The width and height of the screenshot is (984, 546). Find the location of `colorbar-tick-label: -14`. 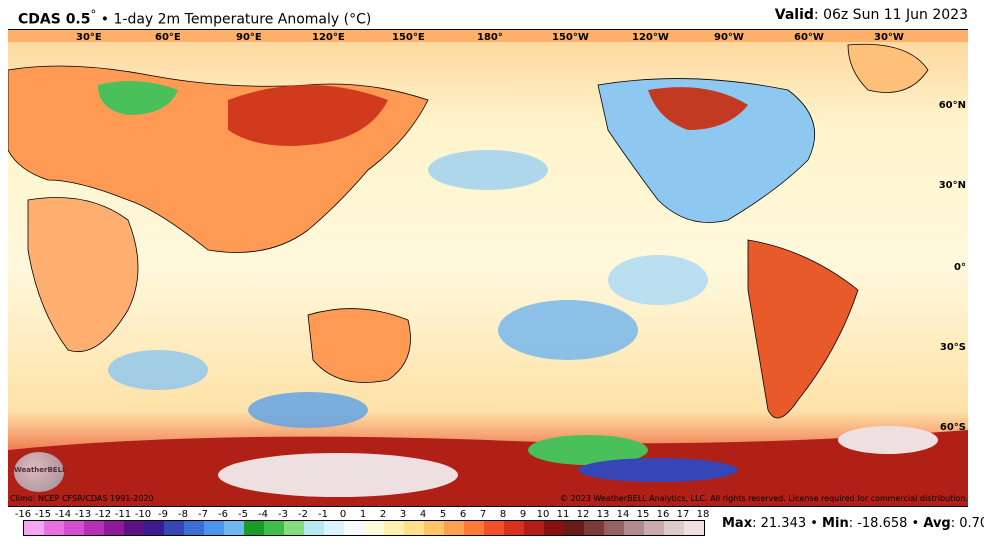

colorbar-tick-label: -14 is located at coordinates (63, 514).